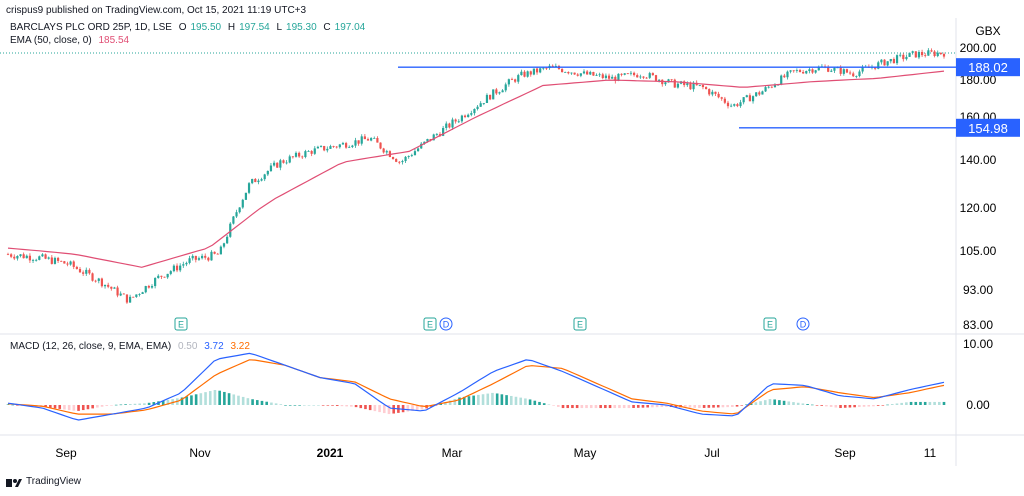 The height and width of the screenshot is (496, 1024). What do you see at coordinates (279, 27) in the screenshot?
I see `low-label: L` at bounding box center [279, 27].